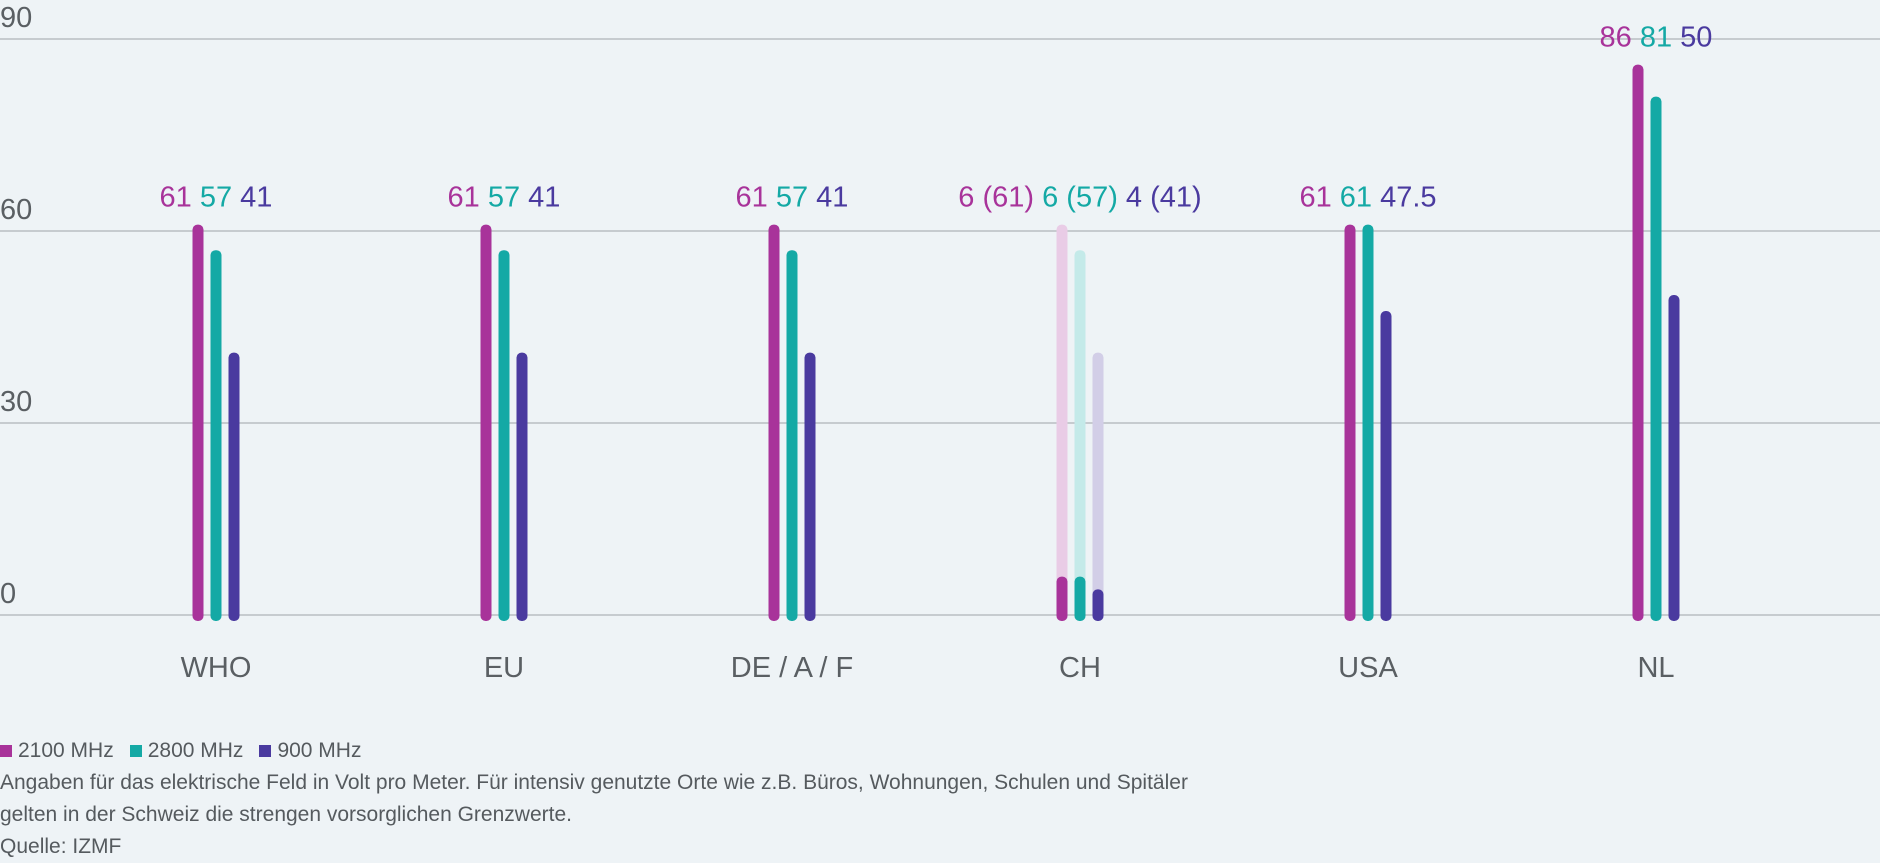  I want to click on legend: 2100 MHz 2800 MHz 900 MHz, so click(650, 751).